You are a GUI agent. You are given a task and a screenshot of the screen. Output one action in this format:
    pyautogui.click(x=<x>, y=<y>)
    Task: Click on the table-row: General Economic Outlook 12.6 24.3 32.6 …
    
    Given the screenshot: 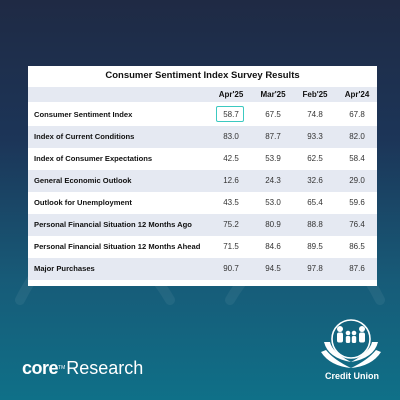 What is the action you would take?
    pyautogui.click(x=202, y=181)
    